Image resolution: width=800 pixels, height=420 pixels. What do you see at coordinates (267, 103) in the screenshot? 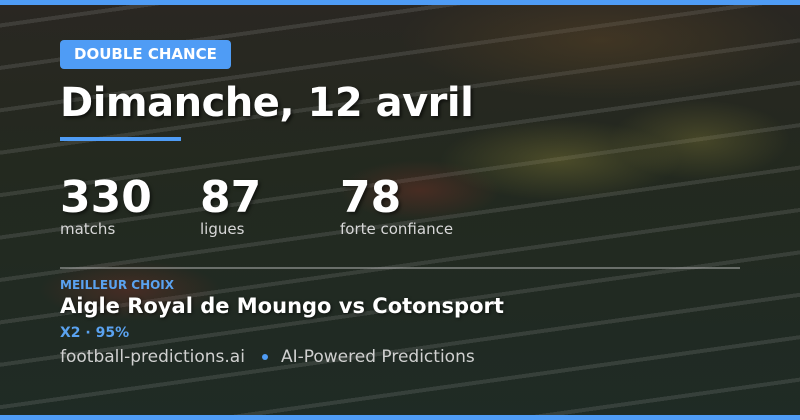
I see `page-title: Dimanche, 12 avril` at bounding box center [267, 103].